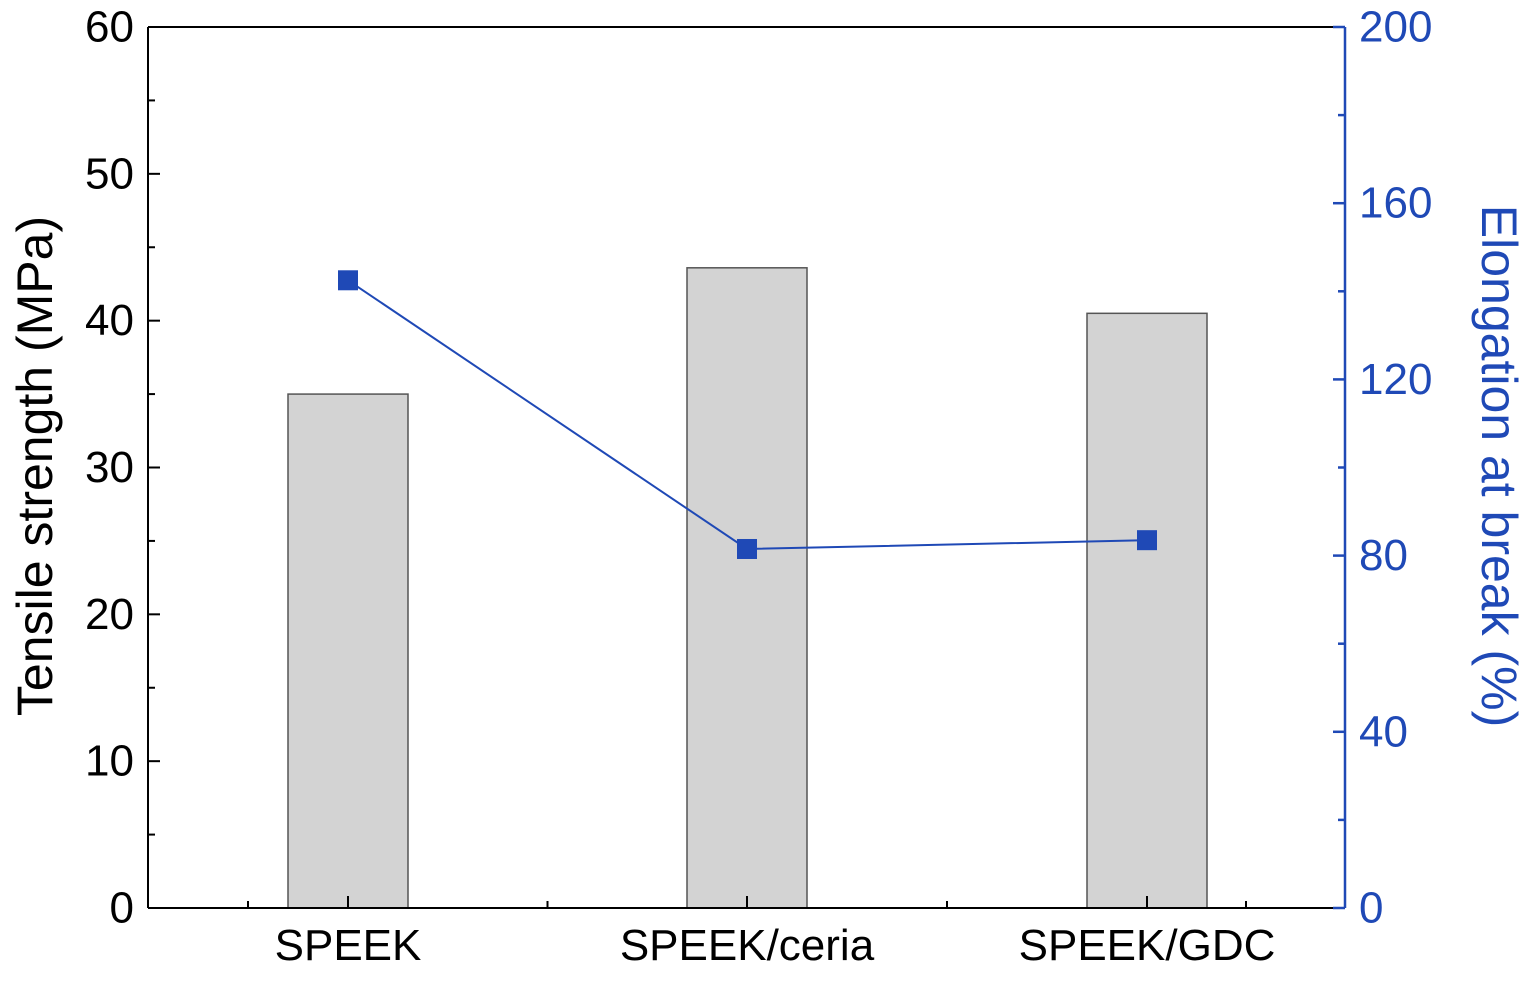 This screenshot has height=983, width=1525. Describe the element at coordinates (1147, 945) in the screenshot. I see `x-tick-label: SPEEK/GDC` at that location.